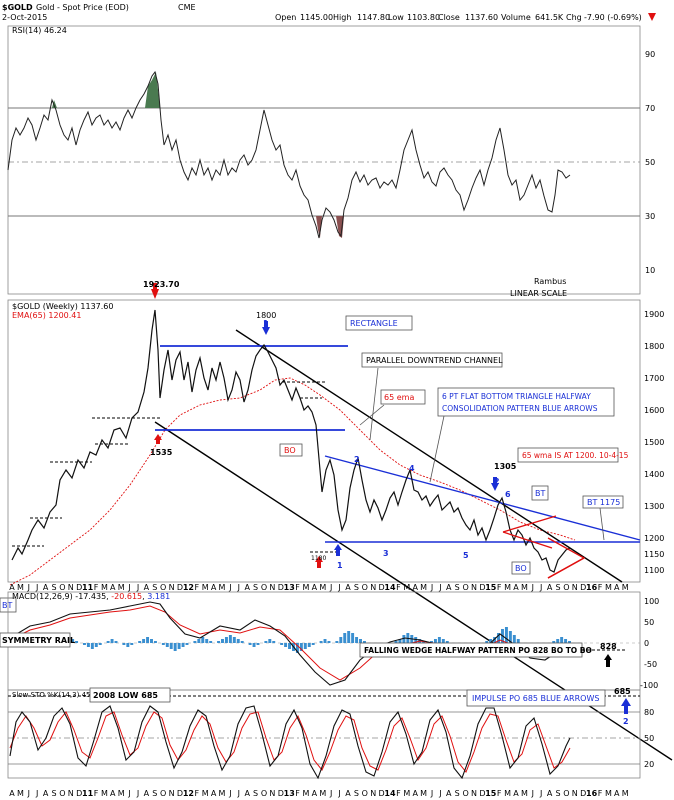  What do you see at coordinates (566, 568) in the screenshot?
I see `red-triangle-bottom` at bounding box center [566, 568].